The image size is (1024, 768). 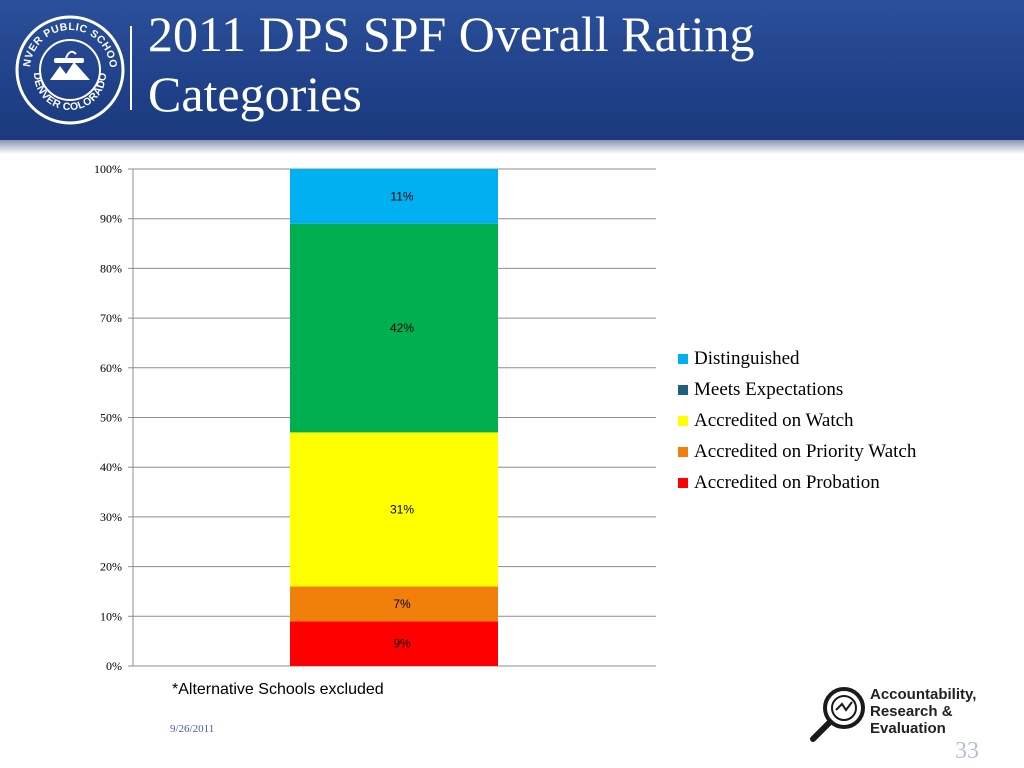 I want to click on legend-item: Accredited on Watch, so click(x=797, y=420).